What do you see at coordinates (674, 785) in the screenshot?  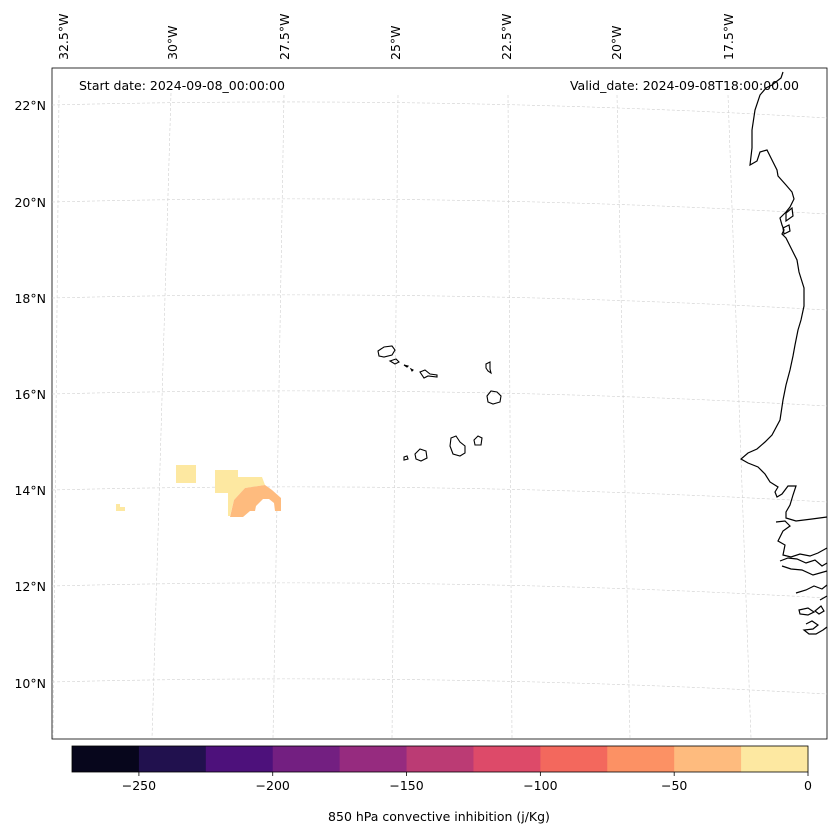 I see `colorbar-tick-label: −50` at bounding box center [674, 785].